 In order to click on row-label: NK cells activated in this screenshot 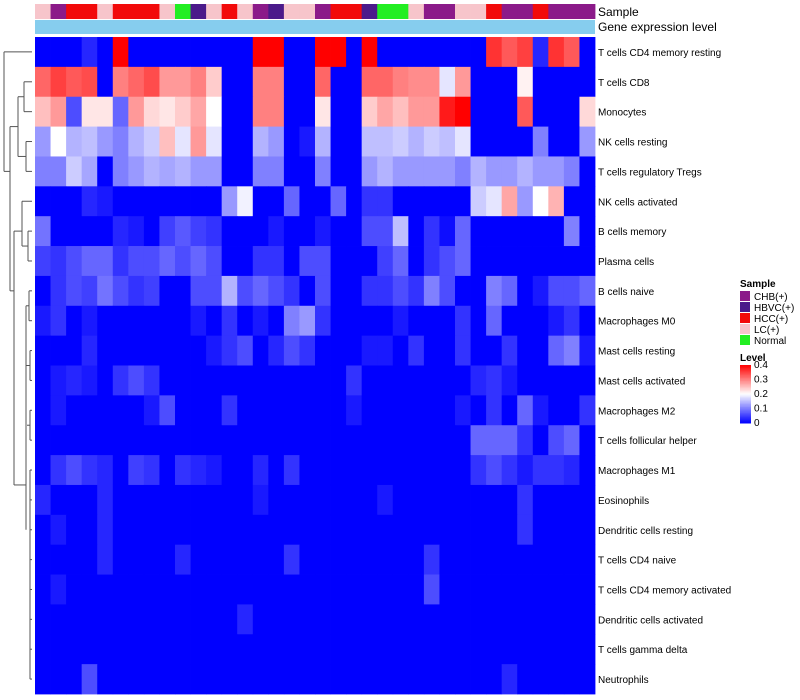, I will do `click(637, 202)`.